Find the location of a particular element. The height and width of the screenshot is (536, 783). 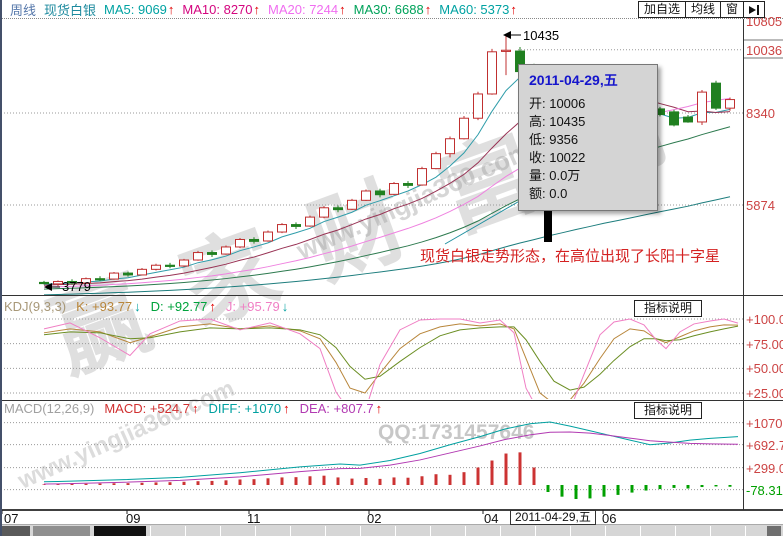

macd-axis-label: +692.7 is located at coordinates (764, 445).